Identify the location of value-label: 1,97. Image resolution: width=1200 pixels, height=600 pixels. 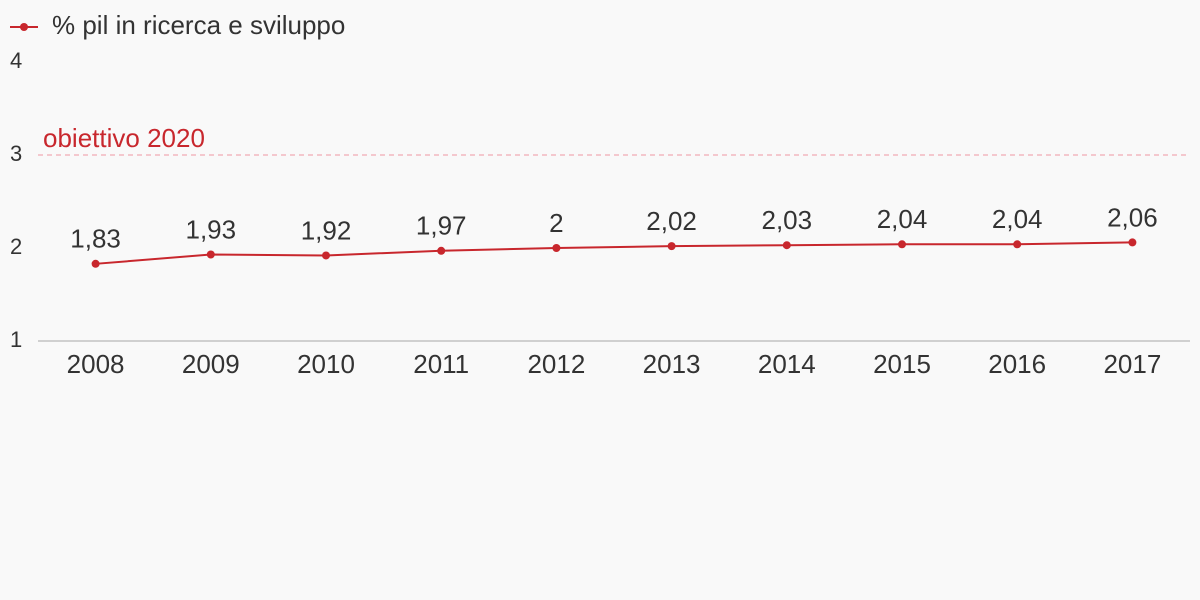
(441, 226).